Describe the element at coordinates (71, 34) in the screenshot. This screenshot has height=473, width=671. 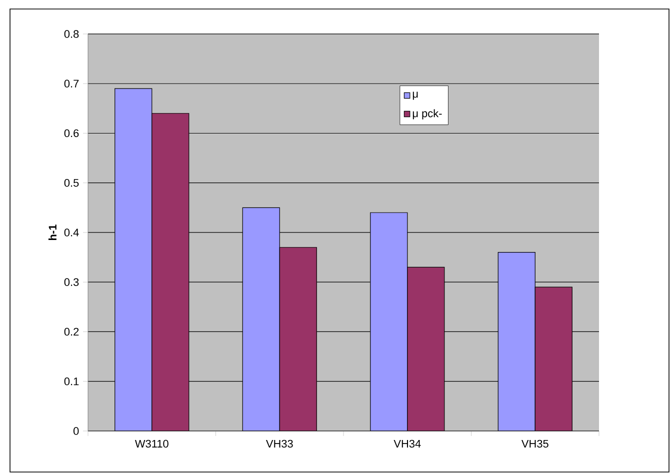
I see `y-tick-label: 0.8` at that location.